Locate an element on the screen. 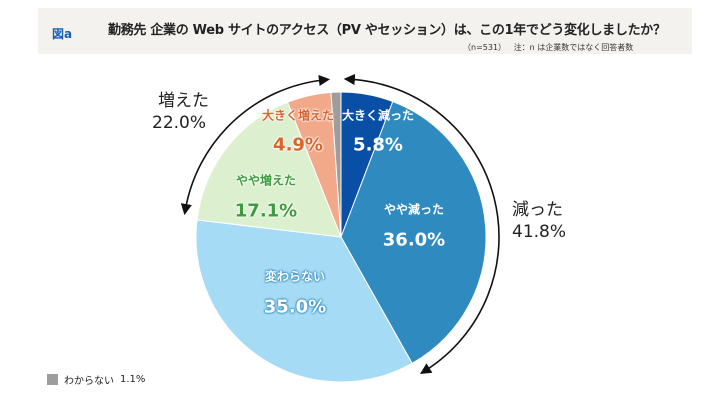 The width and height of the screenshot is (711, 400). slice-label-large-increase: 大きく増えた is located at coordinates (298, 115).